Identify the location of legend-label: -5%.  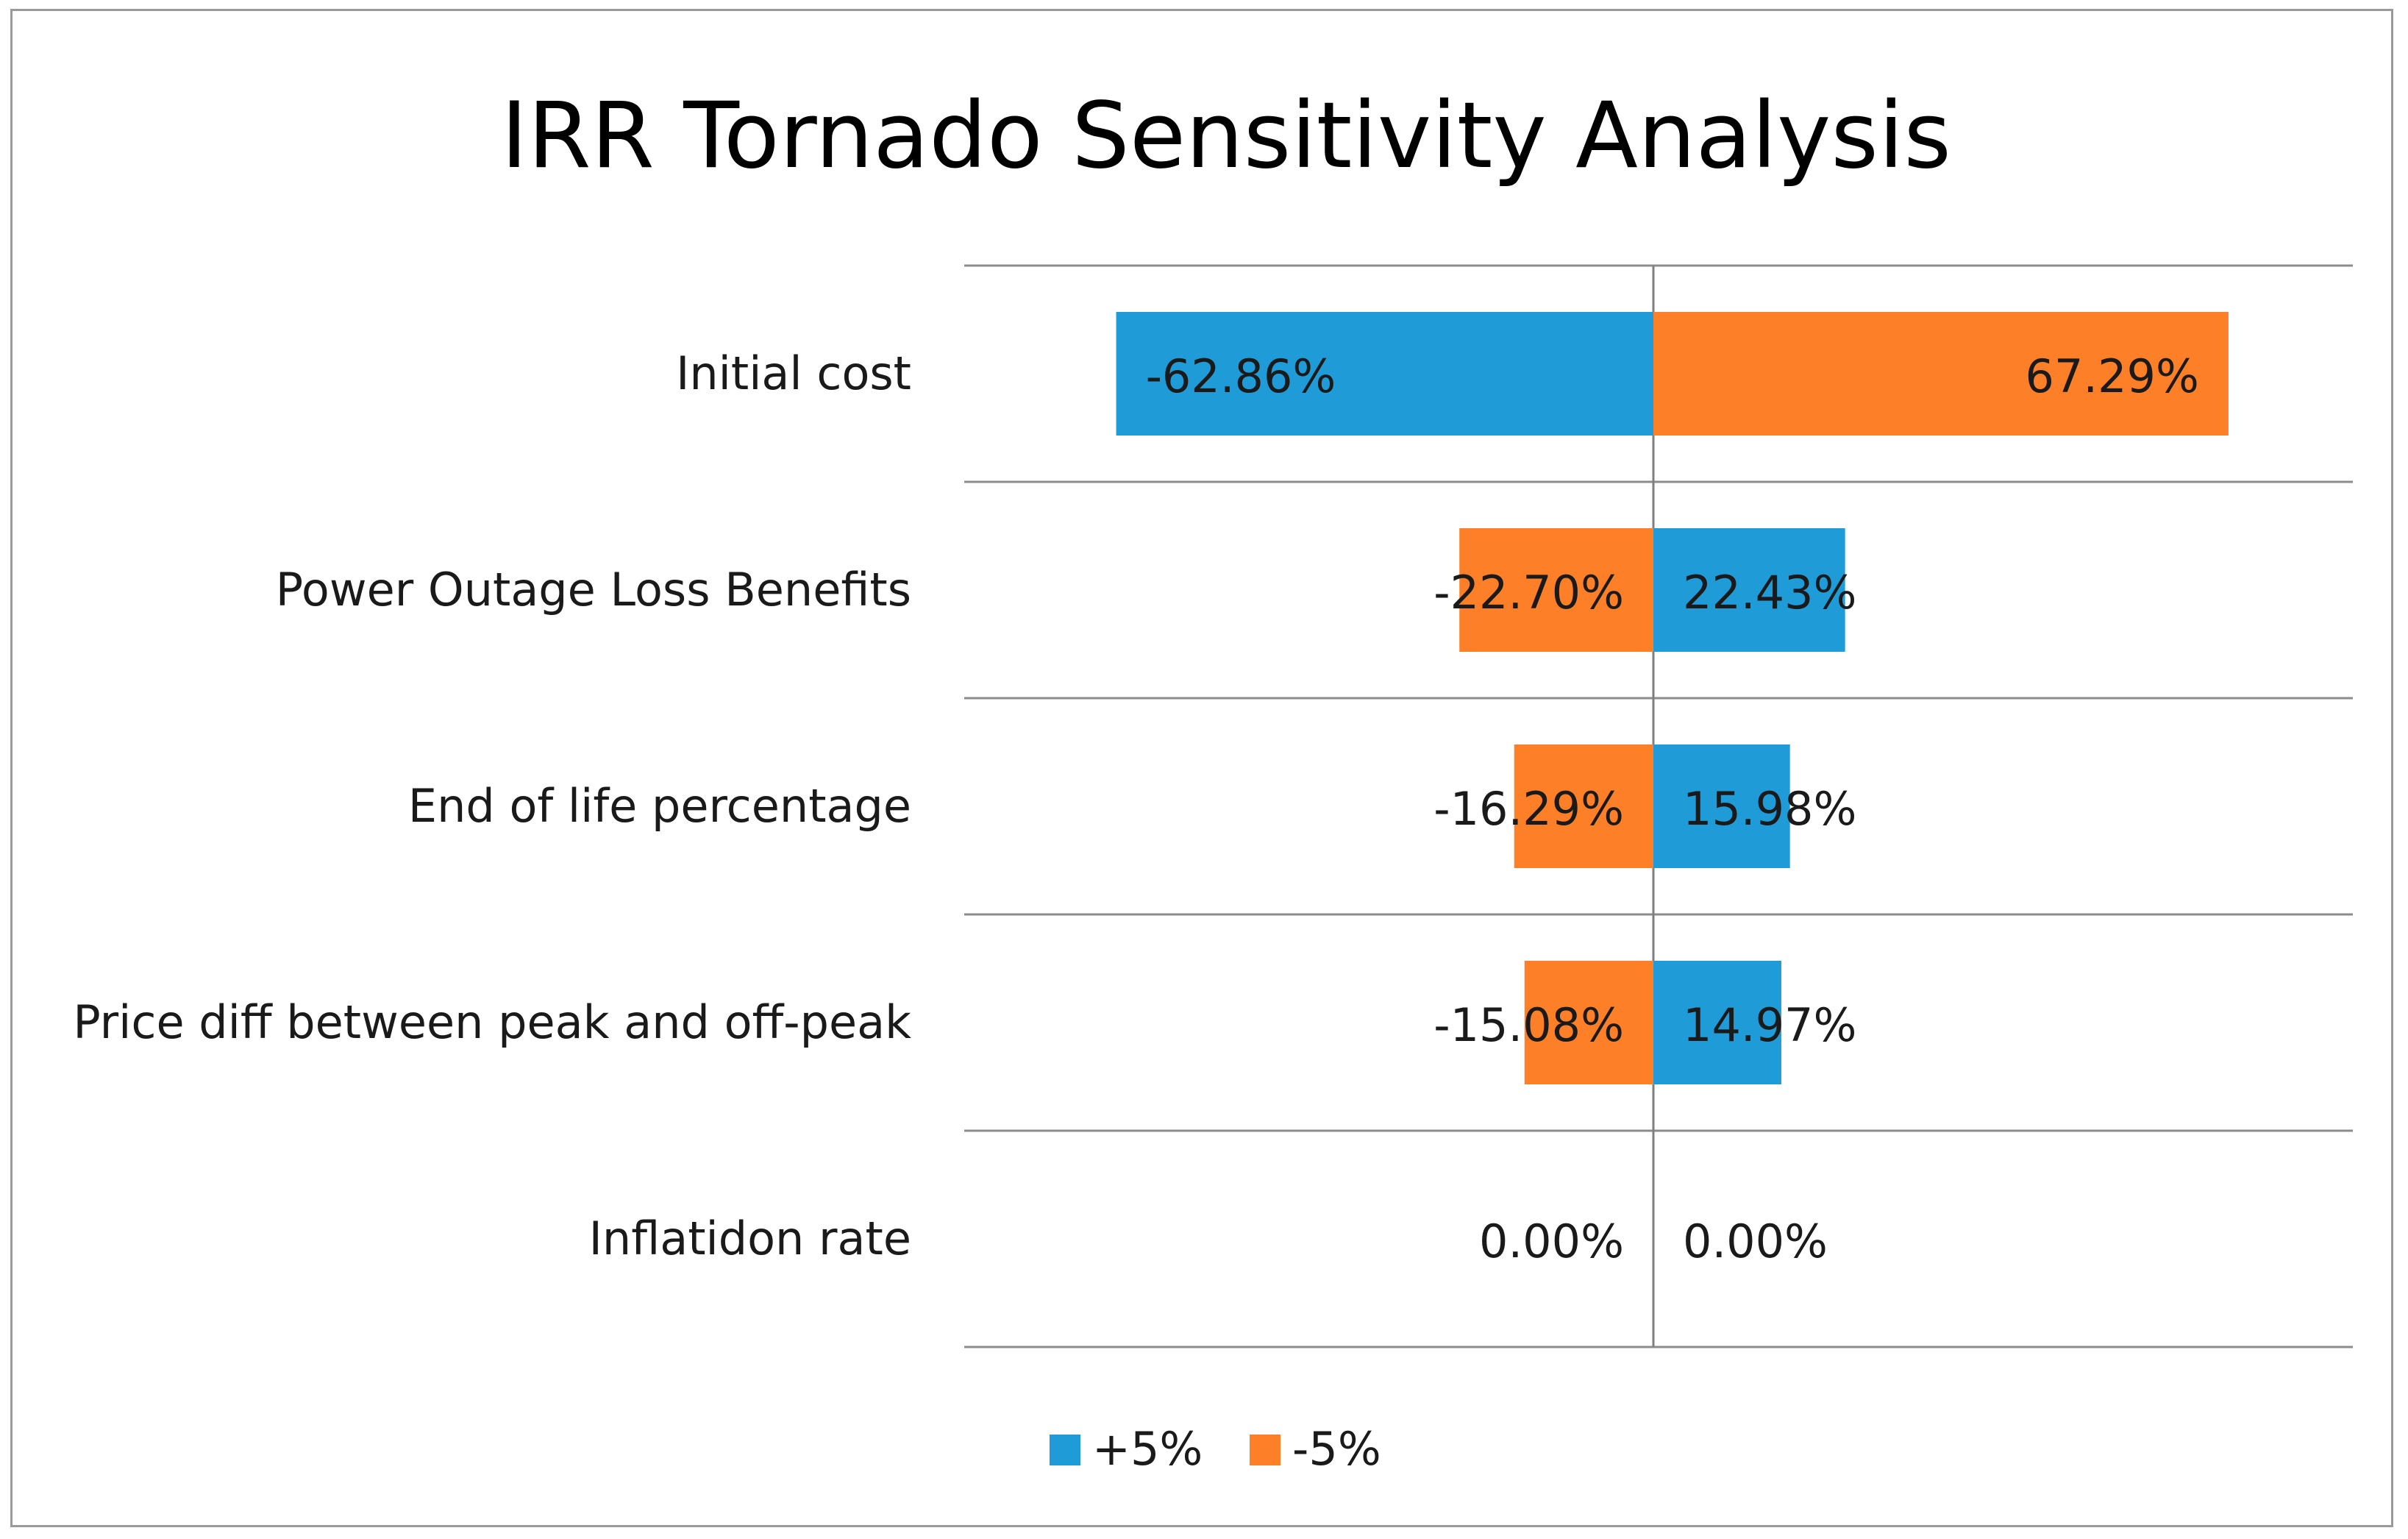
(1336, 1449).